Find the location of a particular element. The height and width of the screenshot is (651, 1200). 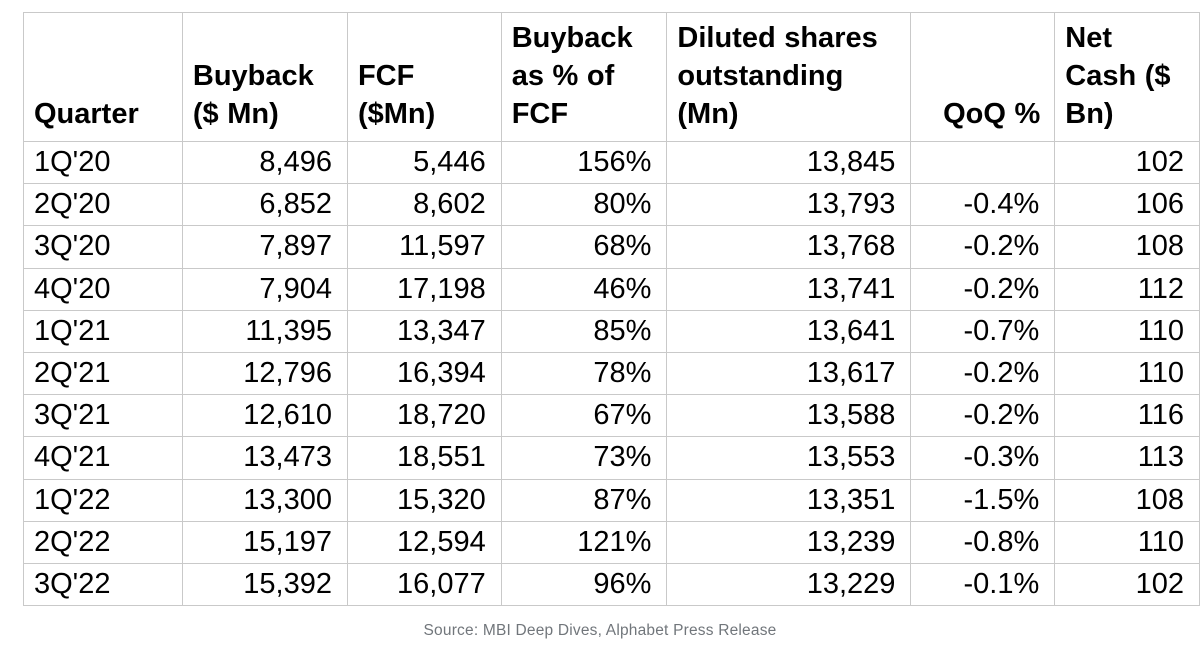

table-cell: 8,602 is located at coordinates (424, 205).